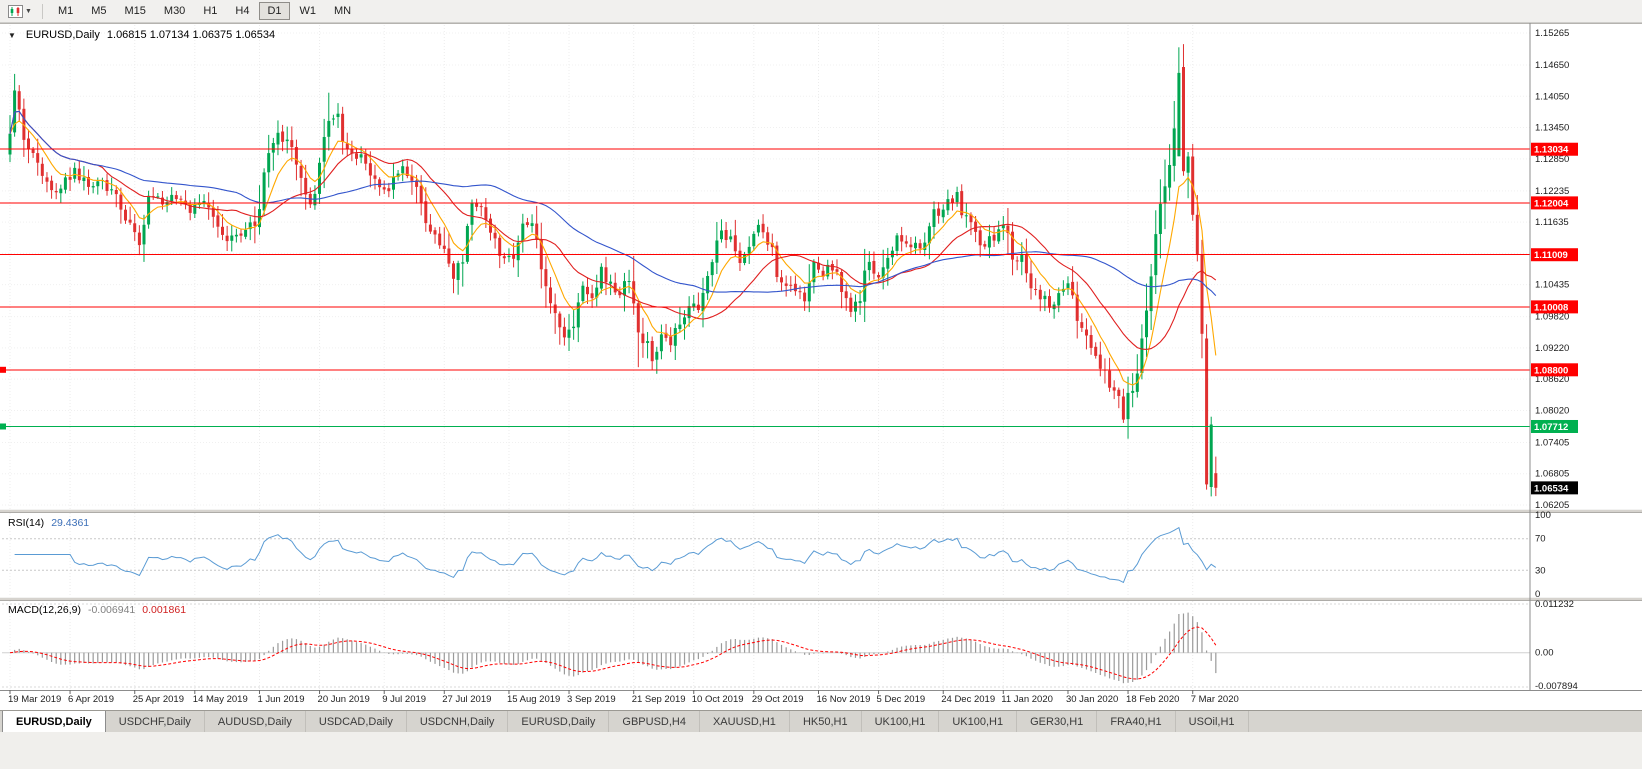 The image size is (1642, 769). What do you see at coordinates (155, 721) in the screenshot?
I see `chart-tab-usdchf-daily: USDCHF,Daily` at bounding box center [155, 721].